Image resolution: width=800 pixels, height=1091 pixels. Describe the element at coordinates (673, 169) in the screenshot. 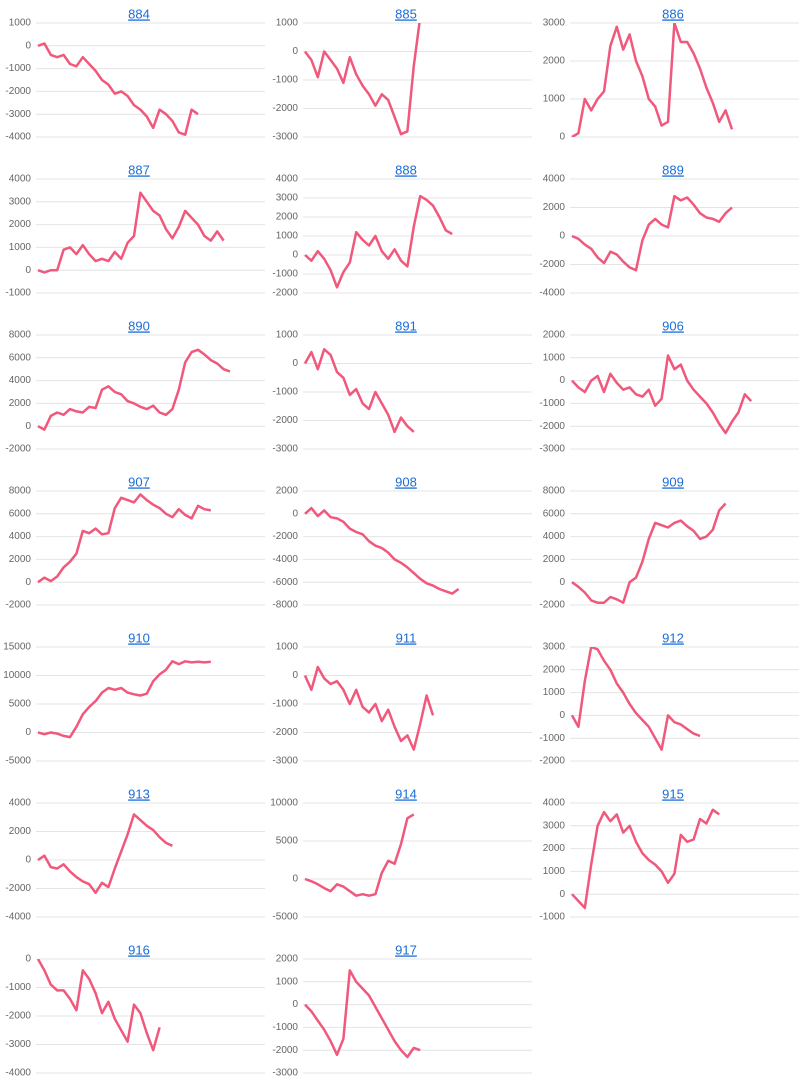

I see `chart-title: 889` at that location.